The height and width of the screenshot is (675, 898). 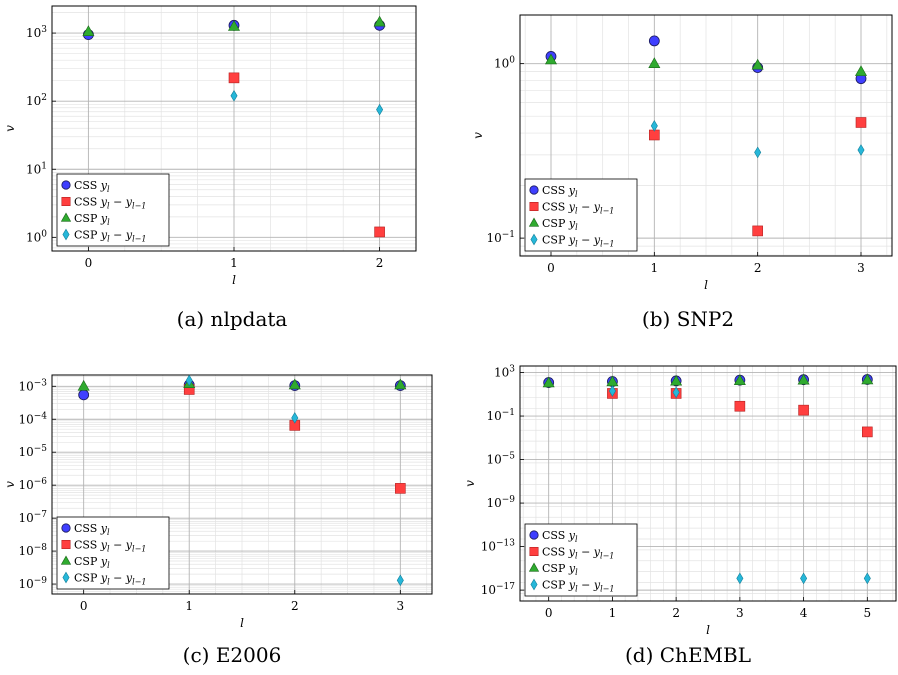 I want to click on caption-b: (b) SNP2, so click(x=688, y=319).